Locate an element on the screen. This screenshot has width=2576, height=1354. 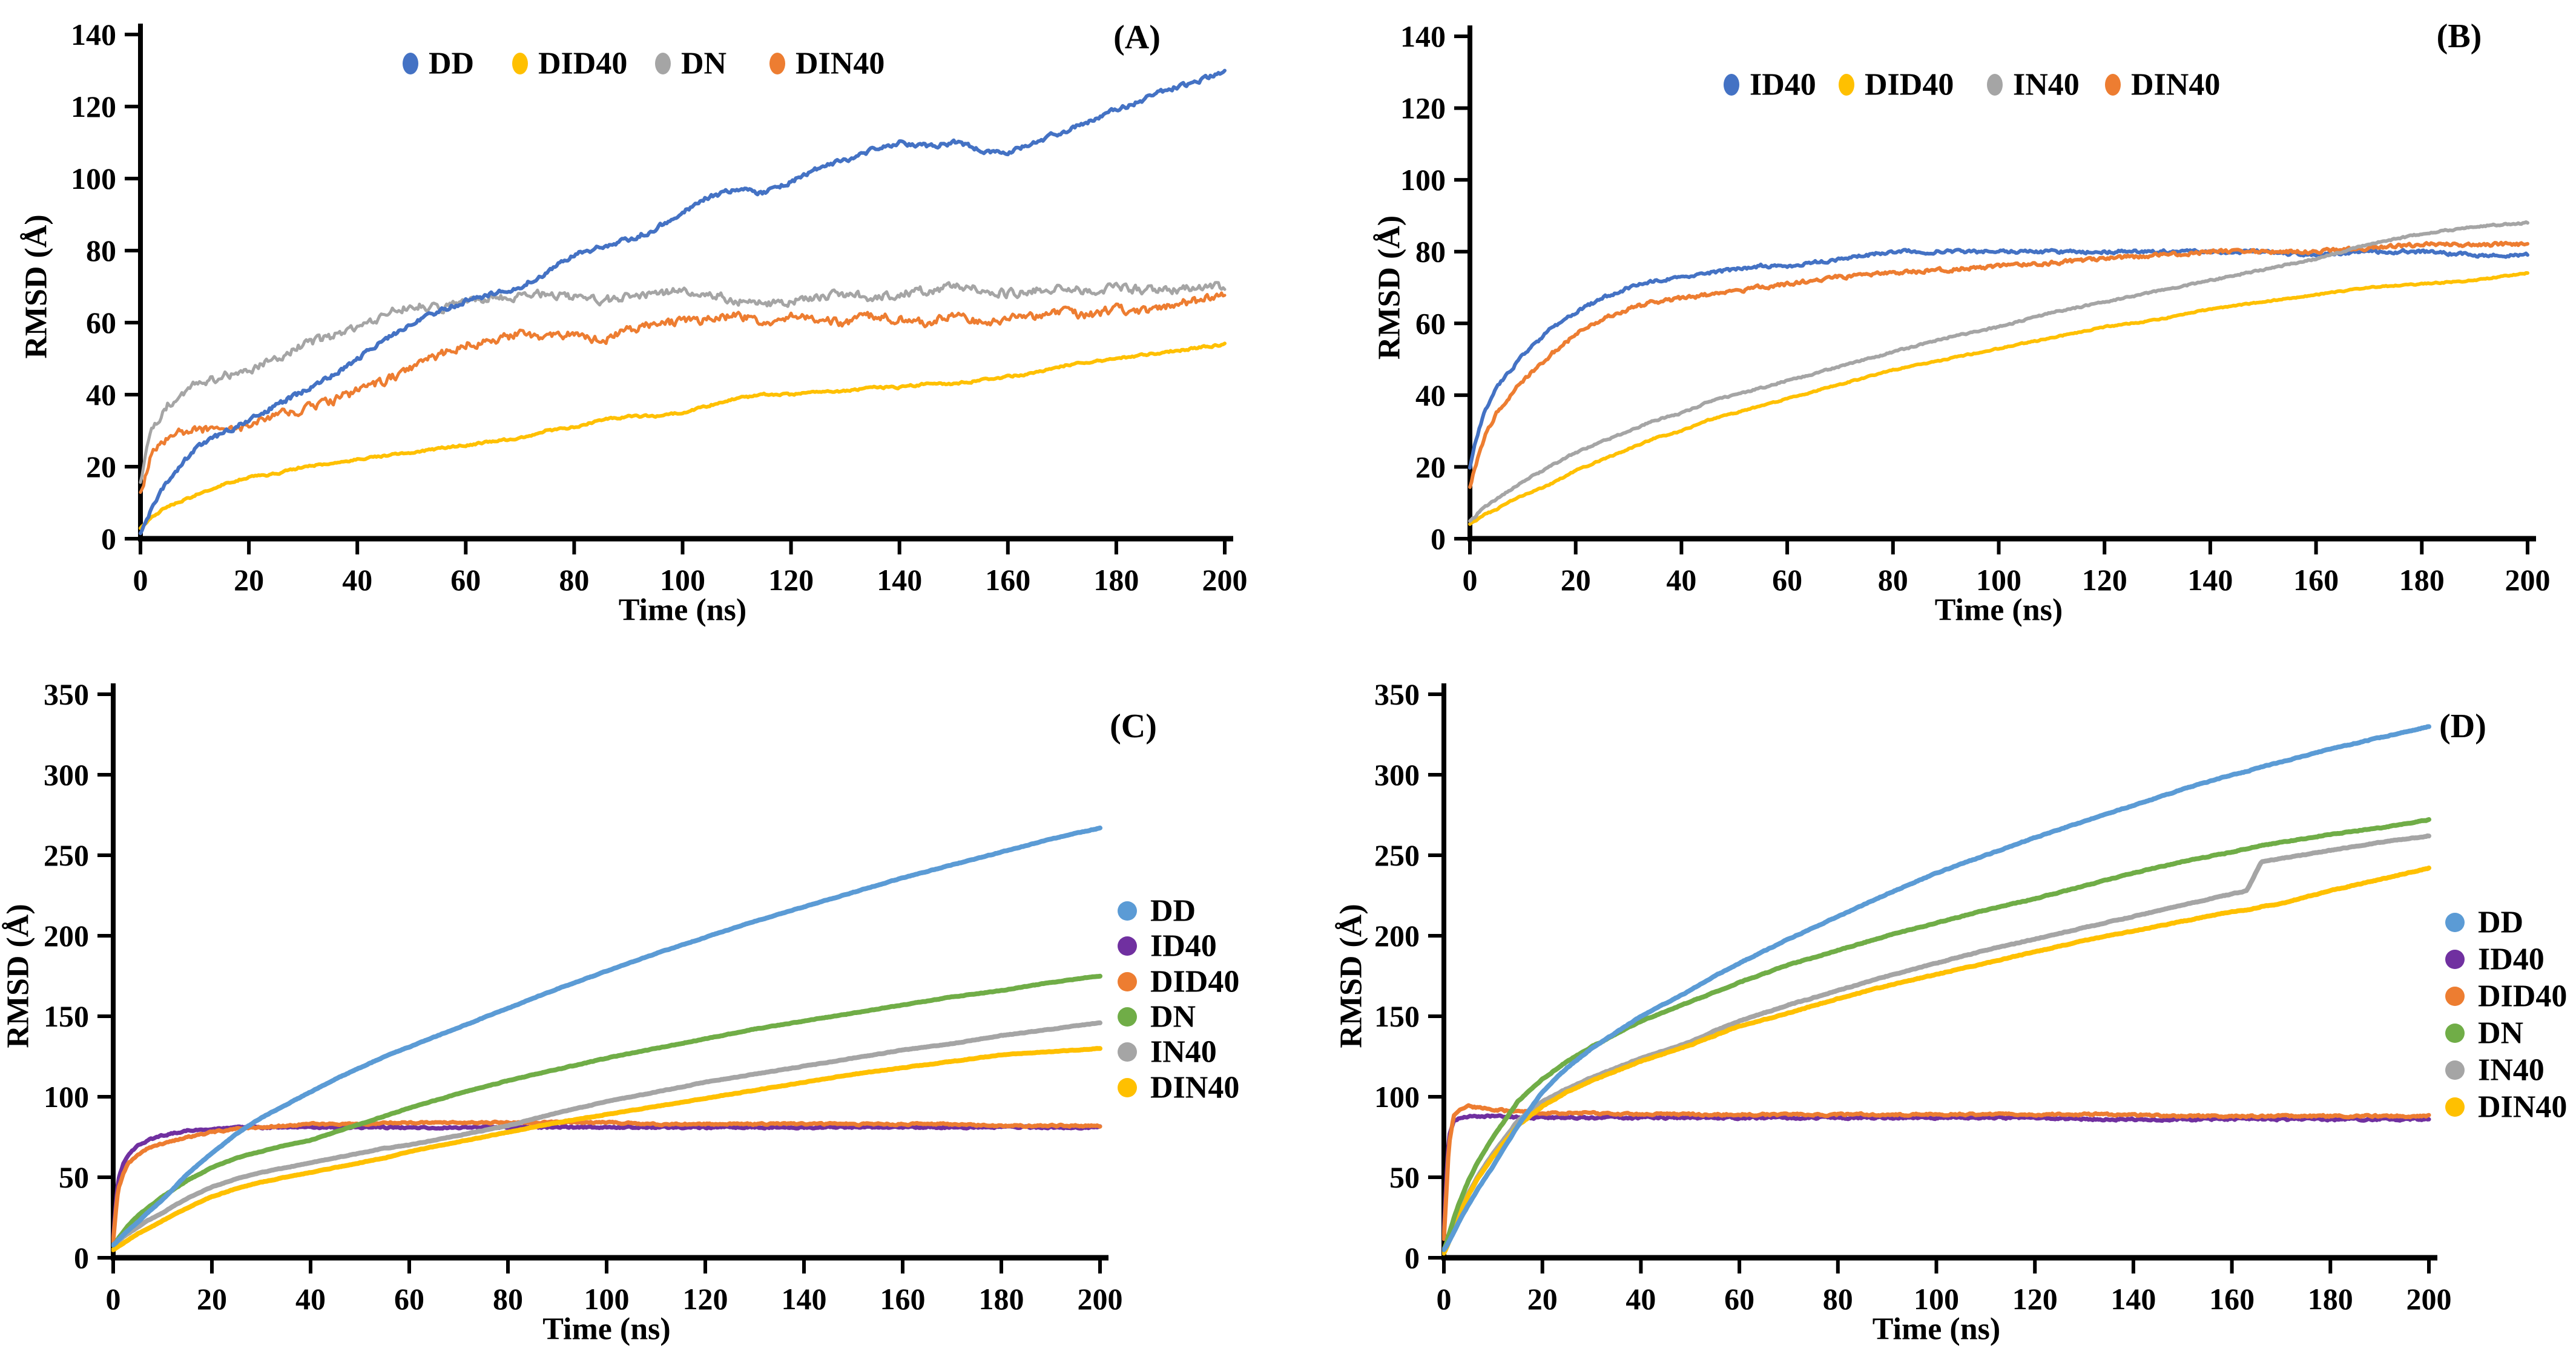
panel-D-legend-label-DIN40: DIN40 is located at coordinates (2522, 1107).